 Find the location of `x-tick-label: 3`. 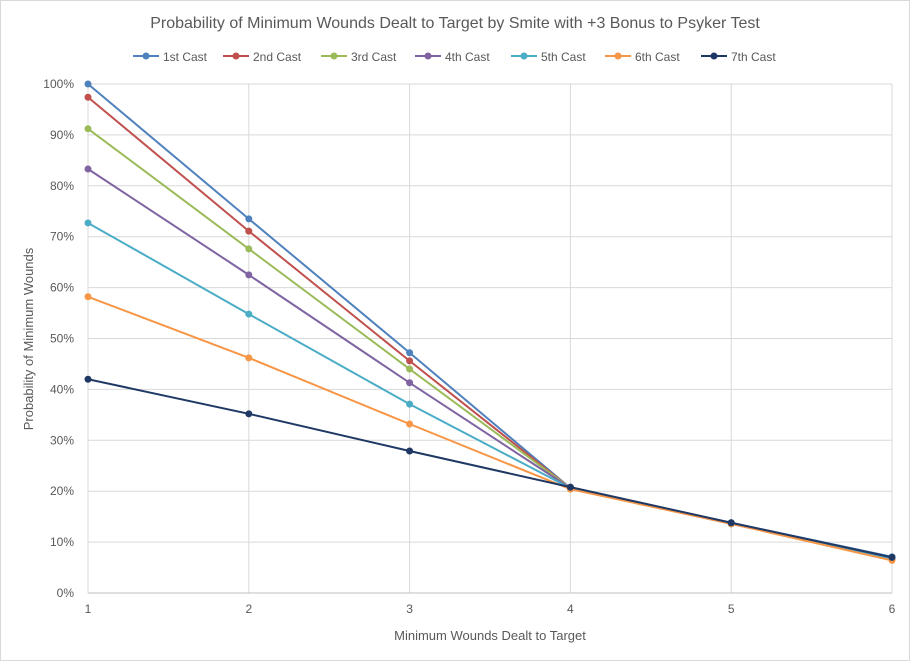

x-tick-label: 3 is located at coordinates (409, 609).